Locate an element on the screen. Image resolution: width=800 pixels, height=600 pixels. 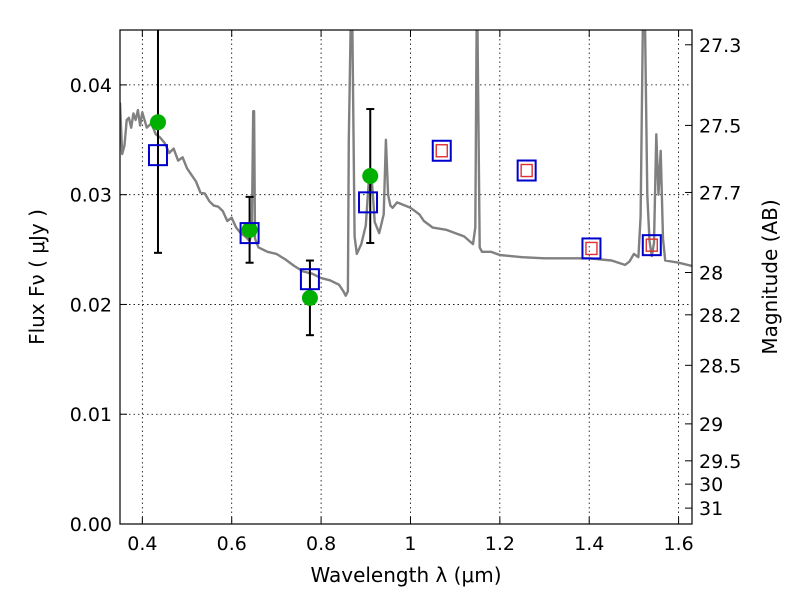
right-tick-label: 30 is located at coordinates (711, 485).